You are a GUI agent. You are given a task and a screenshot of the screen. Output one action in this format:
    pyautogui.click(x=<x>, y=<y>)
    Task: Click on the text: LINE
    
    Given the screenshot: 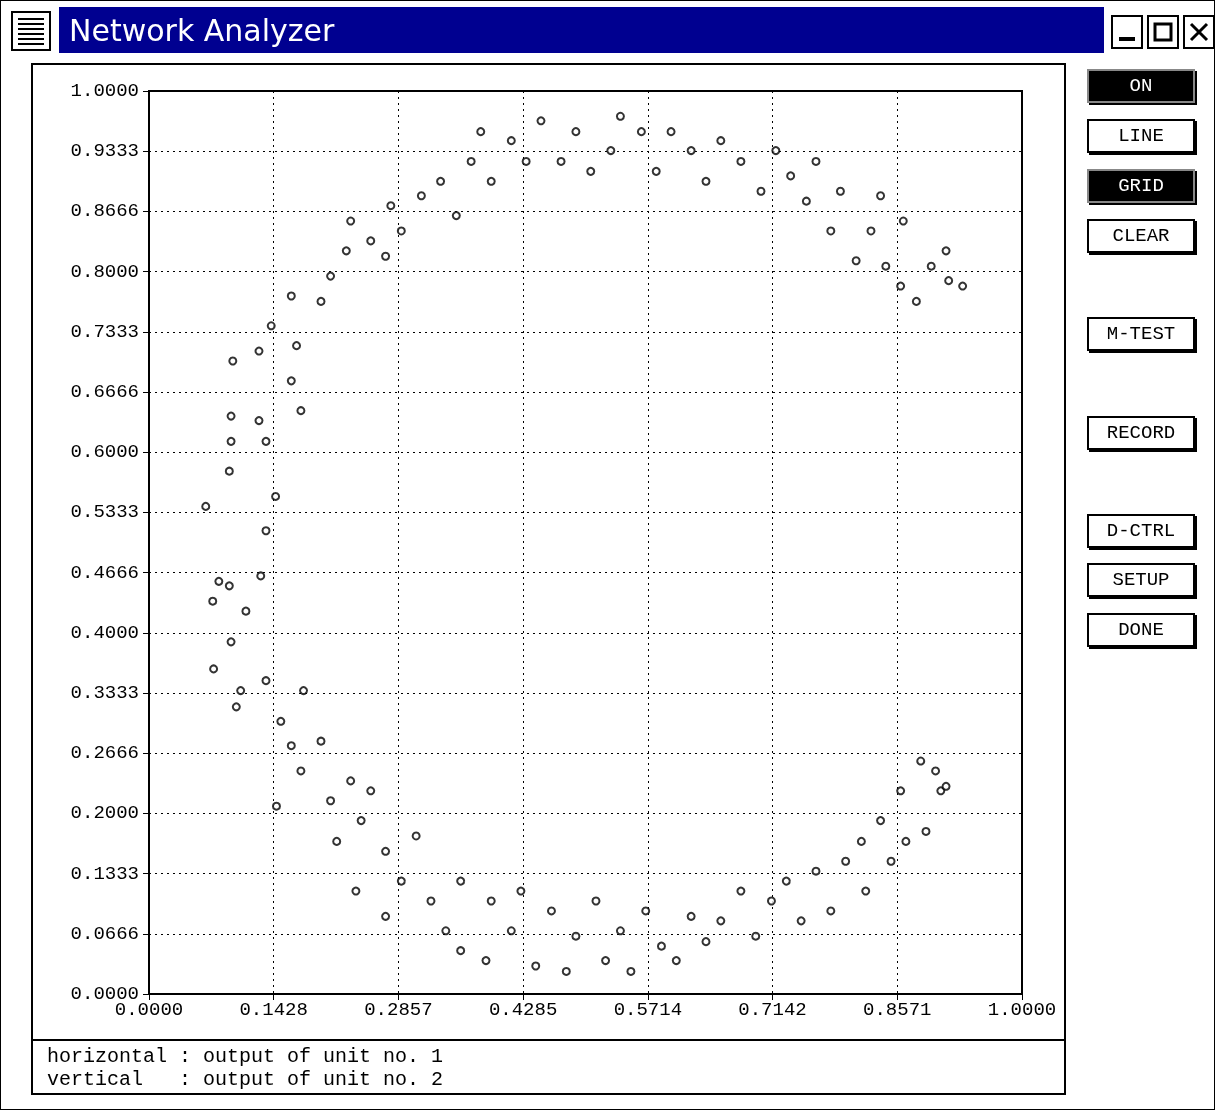 What is the action you would take?
    pyautogui.click(x=1141, y=136)
    